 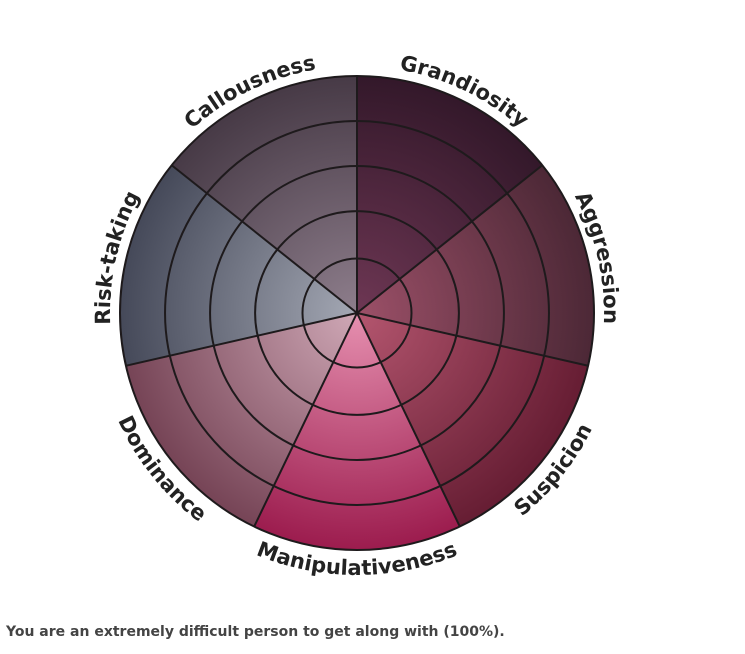 I want to click on sector-suspicion, so click(x=473, y=420).